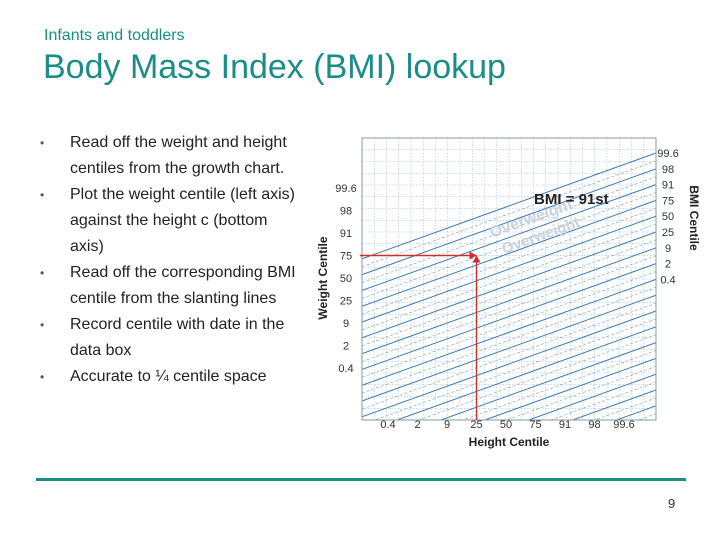 The width and height of the screenshot is (720, 540). I want to click on bmi-tick-label: 98, so click(668, 170).